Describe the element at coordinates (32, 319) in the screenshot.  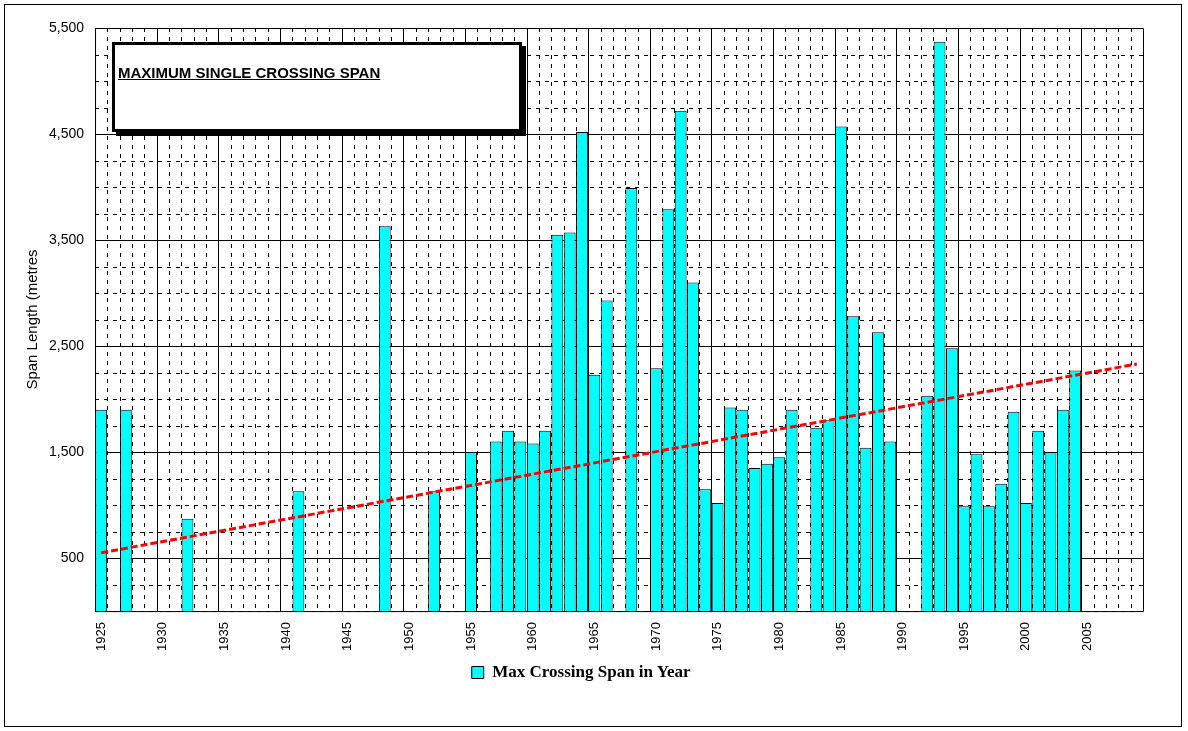
I see `y-axis-title: Span Length (metres` at that location.